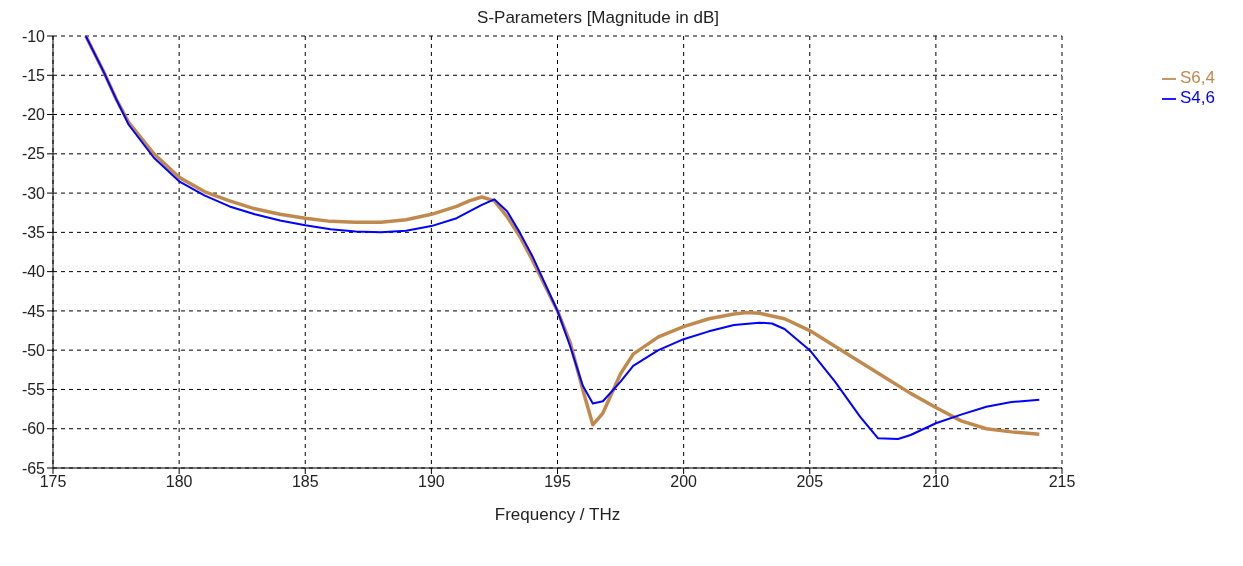 The width and height of the screenshot is (1243, 566). I want to click on y-tick-label: -50, so click(33, 350).